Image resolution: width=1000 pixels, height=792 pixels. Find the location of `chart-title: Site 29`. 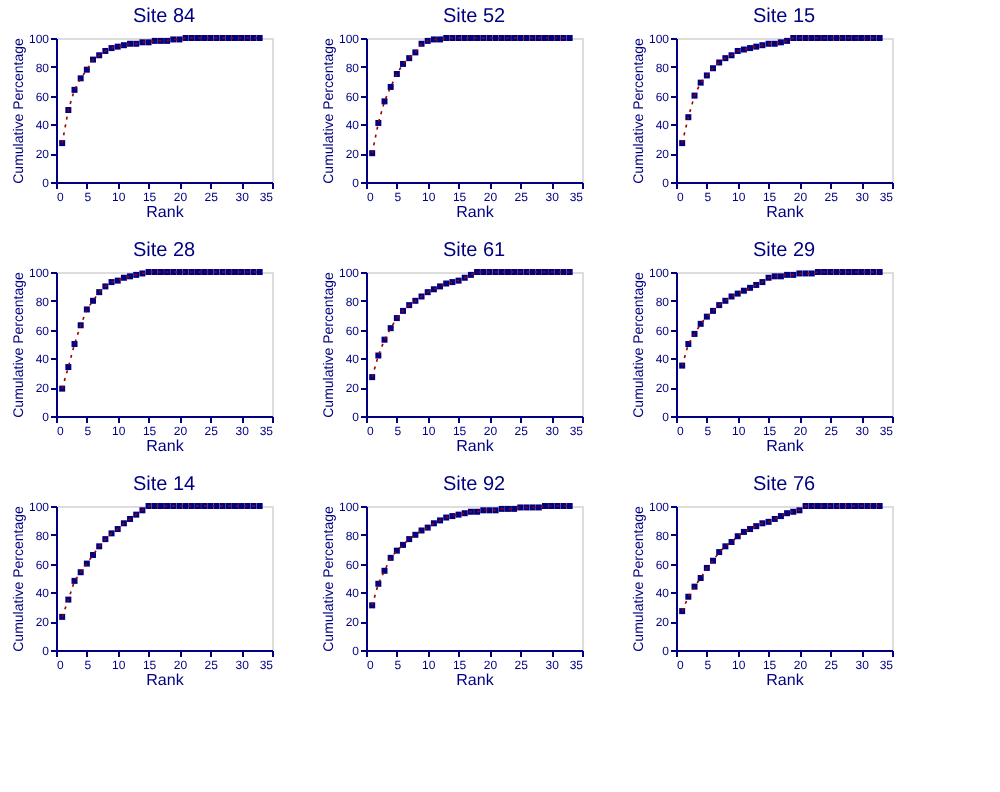

chart-title: Site 29 is located at coordinates (784, 251).